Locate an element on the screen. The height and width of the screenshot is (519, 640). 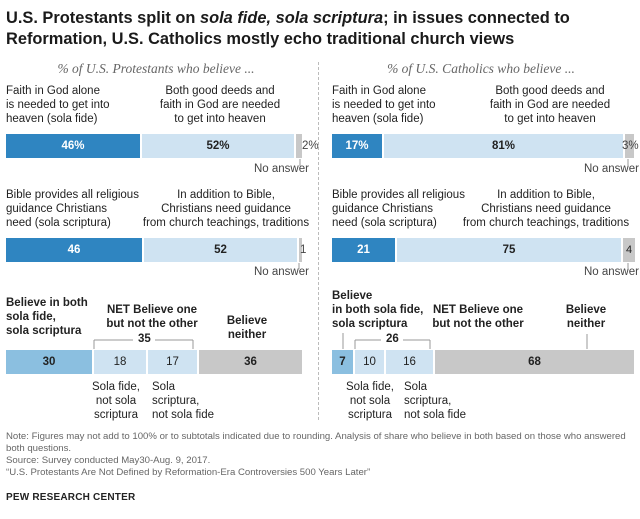
c-ss-label: Sola scriptura, not sola fide is located at coordinates (435, 401).